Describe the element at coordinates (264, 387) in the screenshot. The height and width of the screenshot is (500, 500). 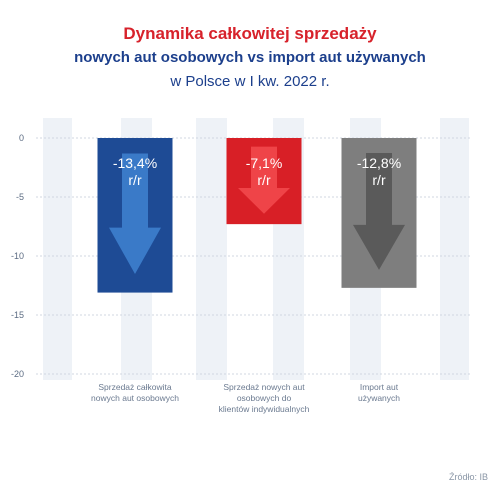
I see `category-label-2: Sprzedaż nowych aut` at that location.